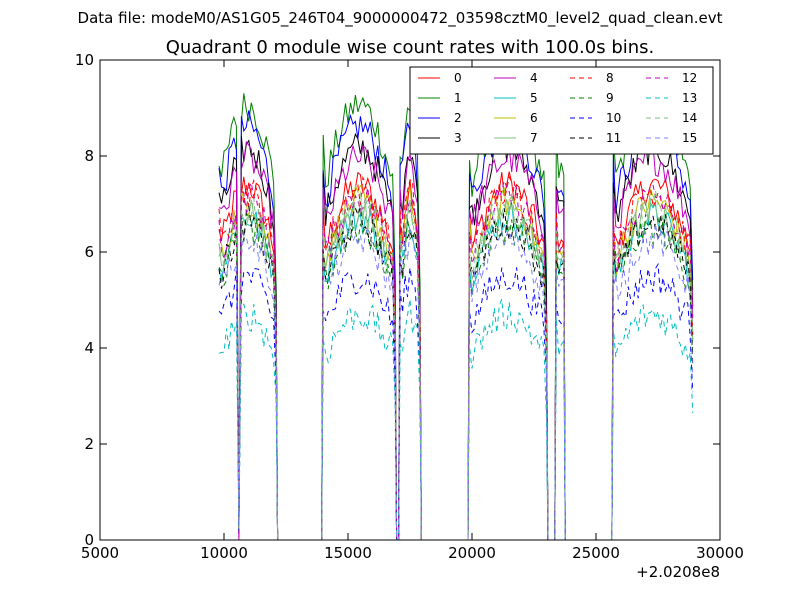  What do you see at coordinates (689, 98) in the screenshot?
I see `legend-label-13: 13` at bounding box center [689, 98].